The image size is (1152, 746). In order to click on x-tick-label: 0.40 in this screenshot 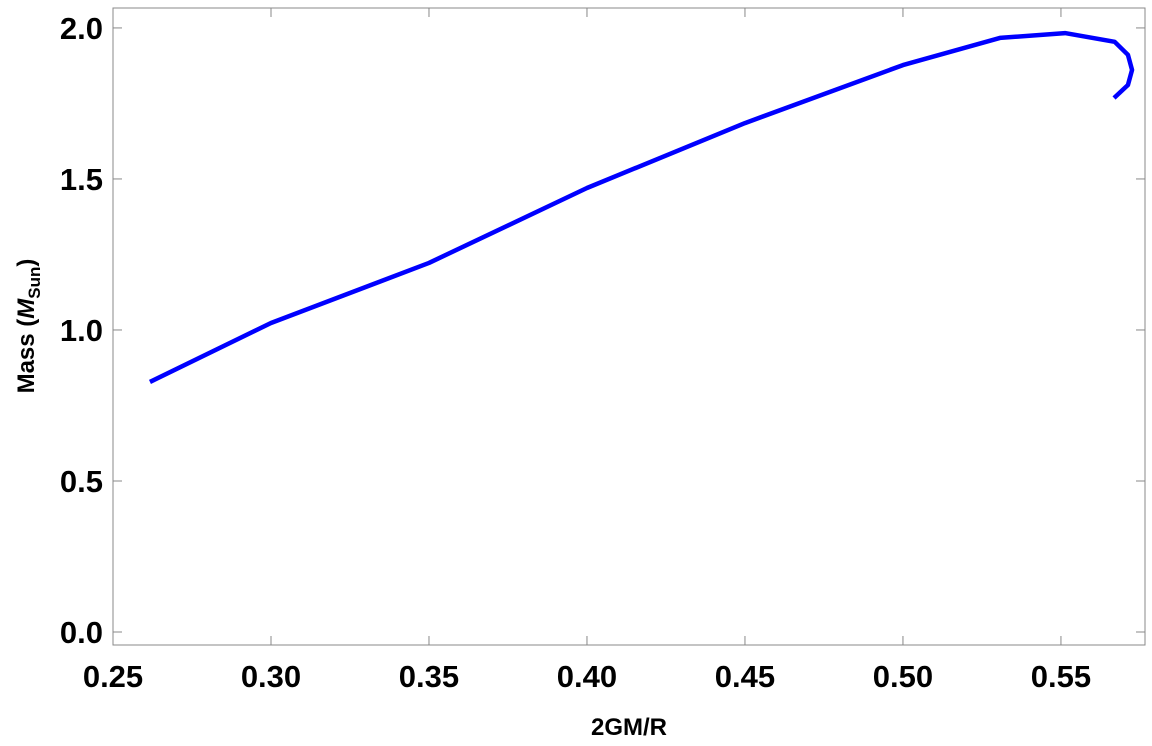, I will do `click(587, 676)`.